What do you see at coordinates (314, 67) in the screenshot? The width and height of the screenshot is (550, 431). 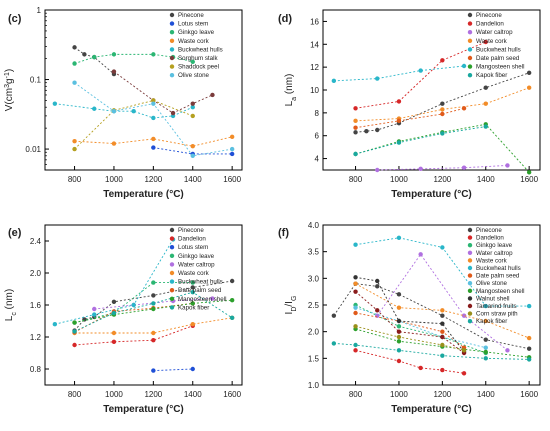 I see `y-tick-label: 12` at bounding box center [314, 67].